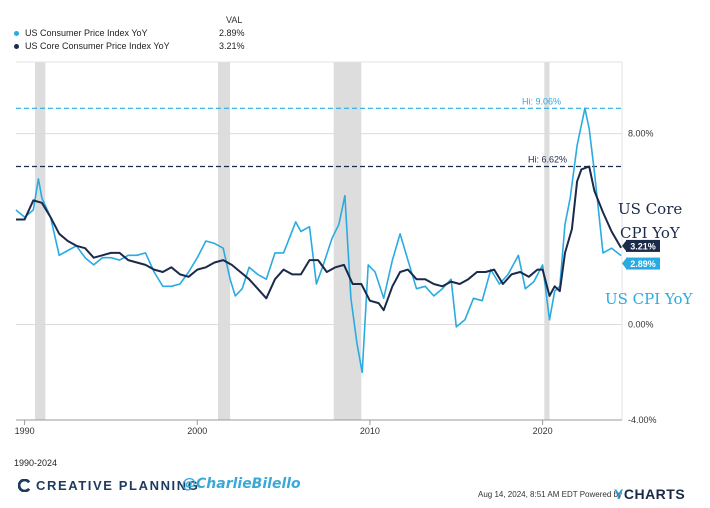 The height and width of the screenshot is (508, 710). I want to click on legend-label-core: US Core Consumer Price Index YoY, so click(97, 46).